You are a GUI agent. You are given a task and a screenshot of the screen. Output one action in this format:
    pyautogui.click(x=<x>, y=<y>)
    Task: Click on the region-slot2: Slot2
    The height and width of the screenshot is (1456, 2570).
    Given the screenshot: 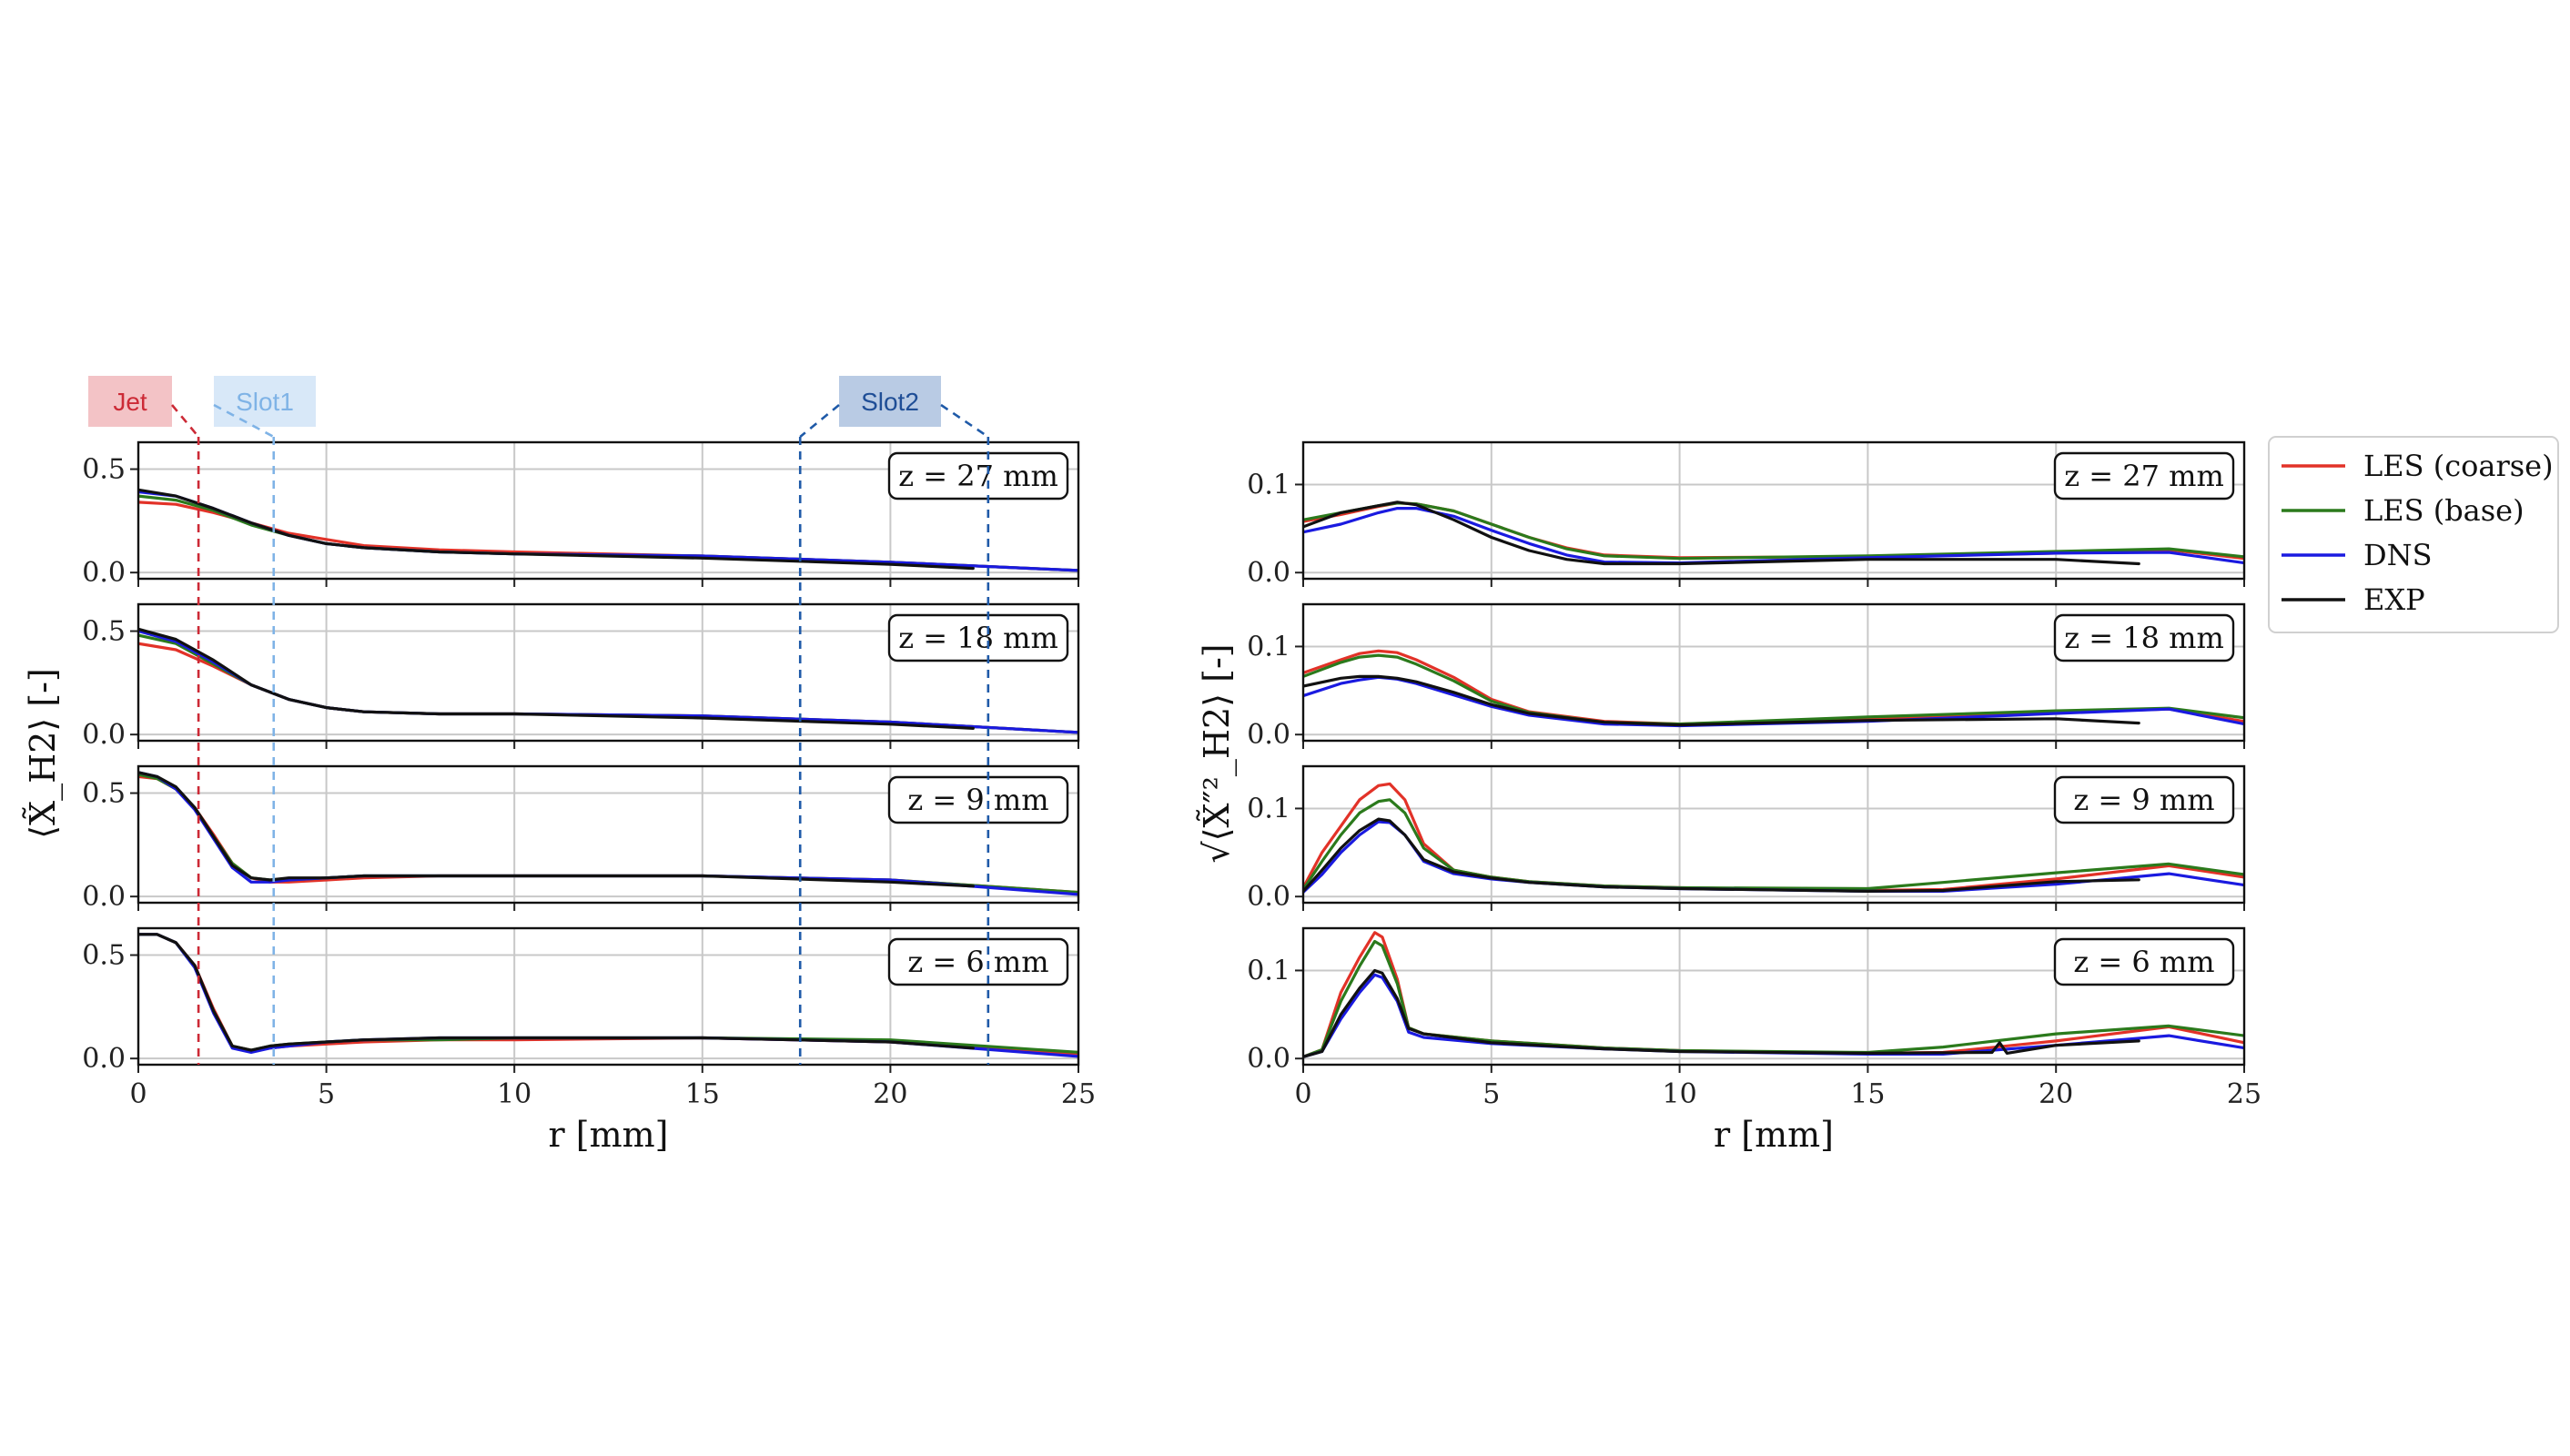 What is the action you would take?
    pyautogui.click(x=894, y=721)
    